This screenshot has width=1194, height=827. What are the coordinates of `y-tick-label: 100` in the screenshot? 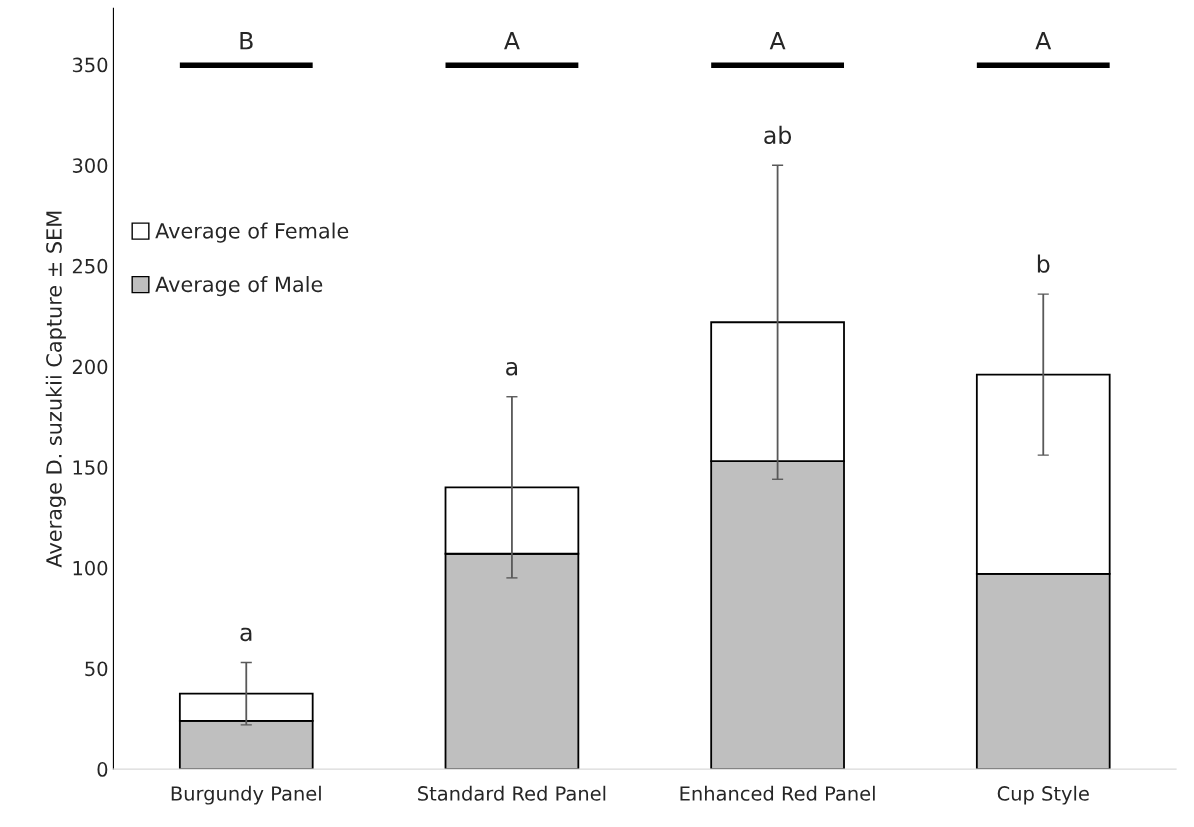 It's located at (90, 568).